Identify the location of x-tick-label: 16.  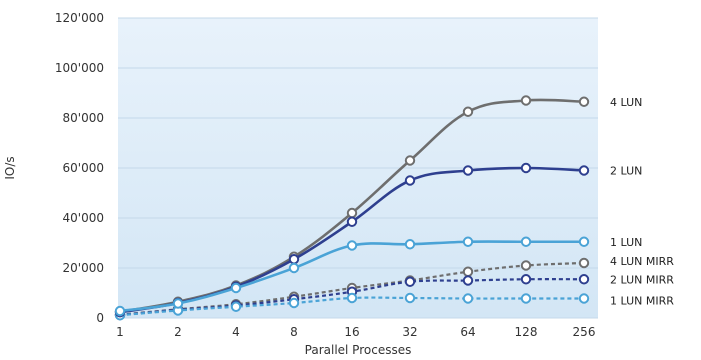
(351, 332).